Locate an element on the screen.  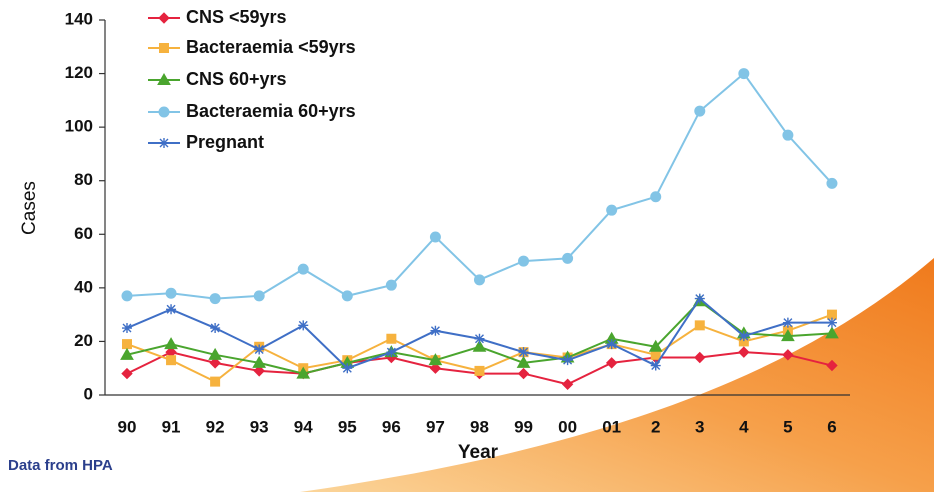
y-tick-label: 100 is located at coordinates (79, 126).